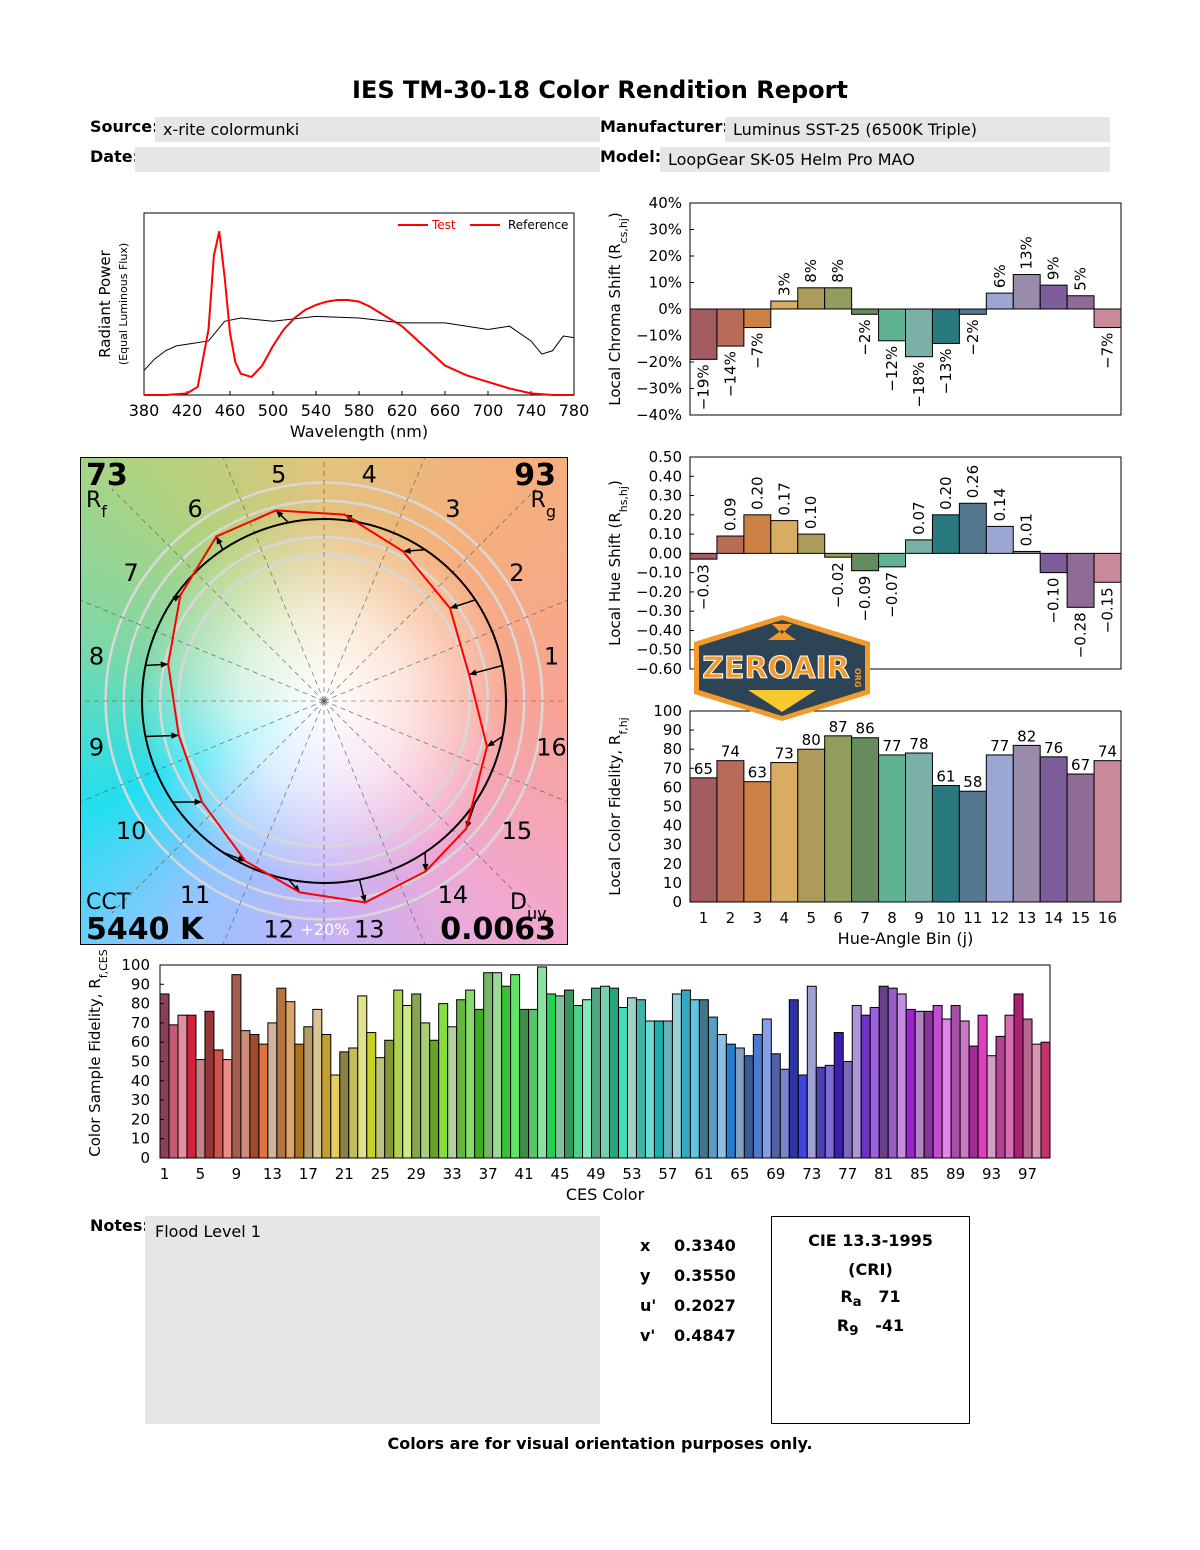 The image size is (1200, 1550). I want to click on x-tick-label: 97, so click(1027, 1174).